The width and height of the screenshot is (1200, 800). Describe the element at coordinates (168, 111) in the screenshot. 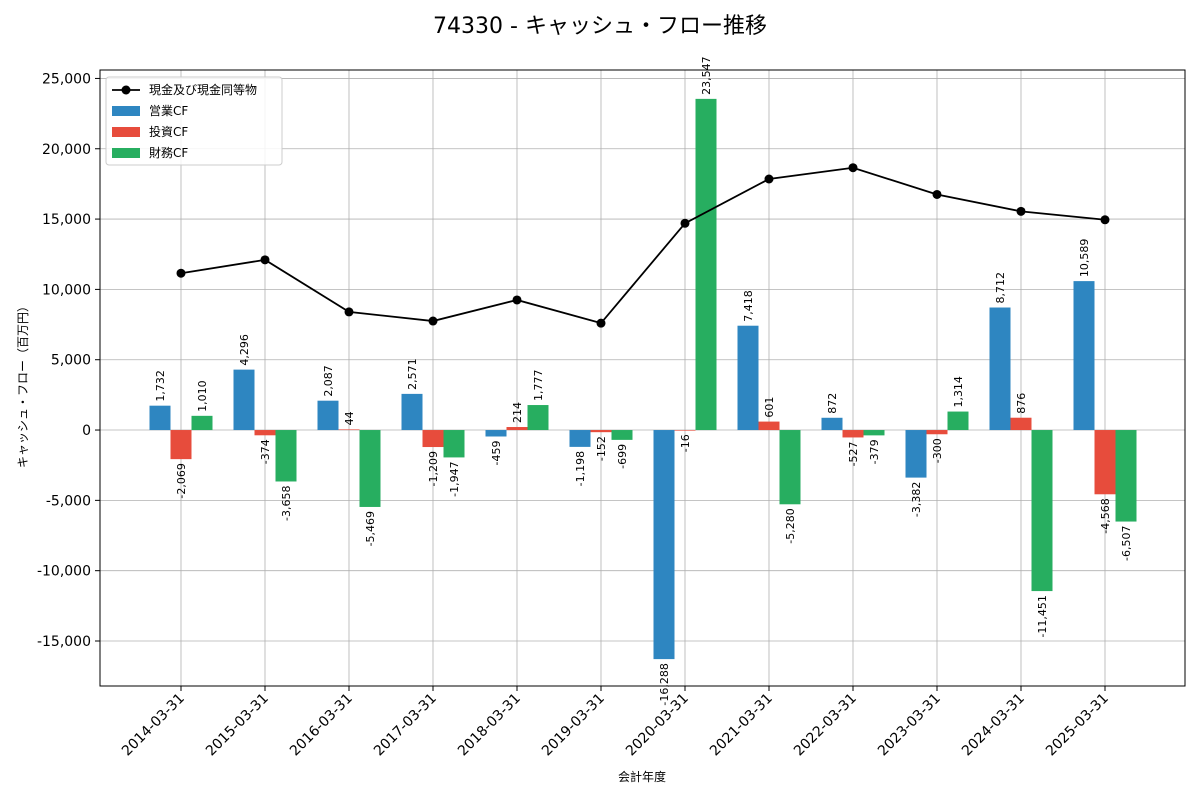

I see `legend-label: 営業CF` at that location.